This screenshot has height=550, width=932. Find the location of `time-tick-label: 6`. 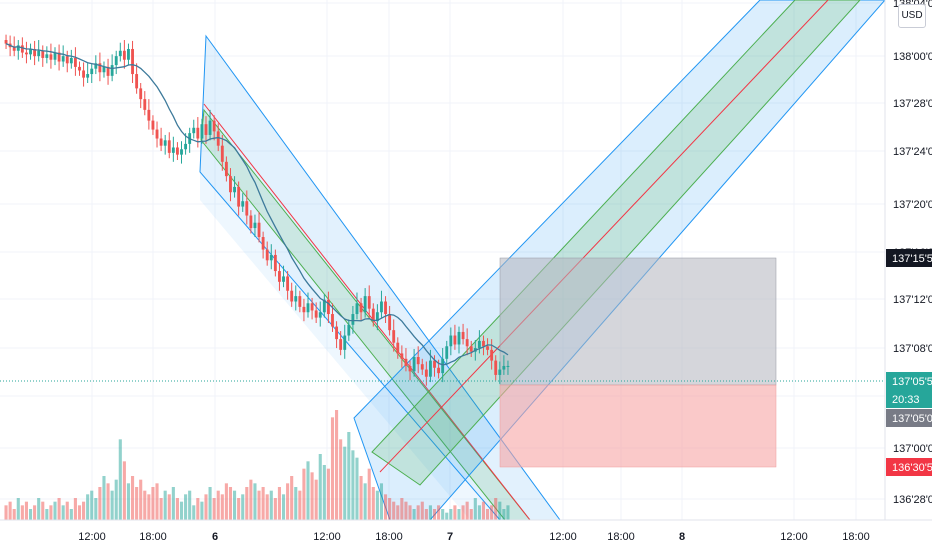

time-tick-label: 6 is located at coordinates (215, 537).